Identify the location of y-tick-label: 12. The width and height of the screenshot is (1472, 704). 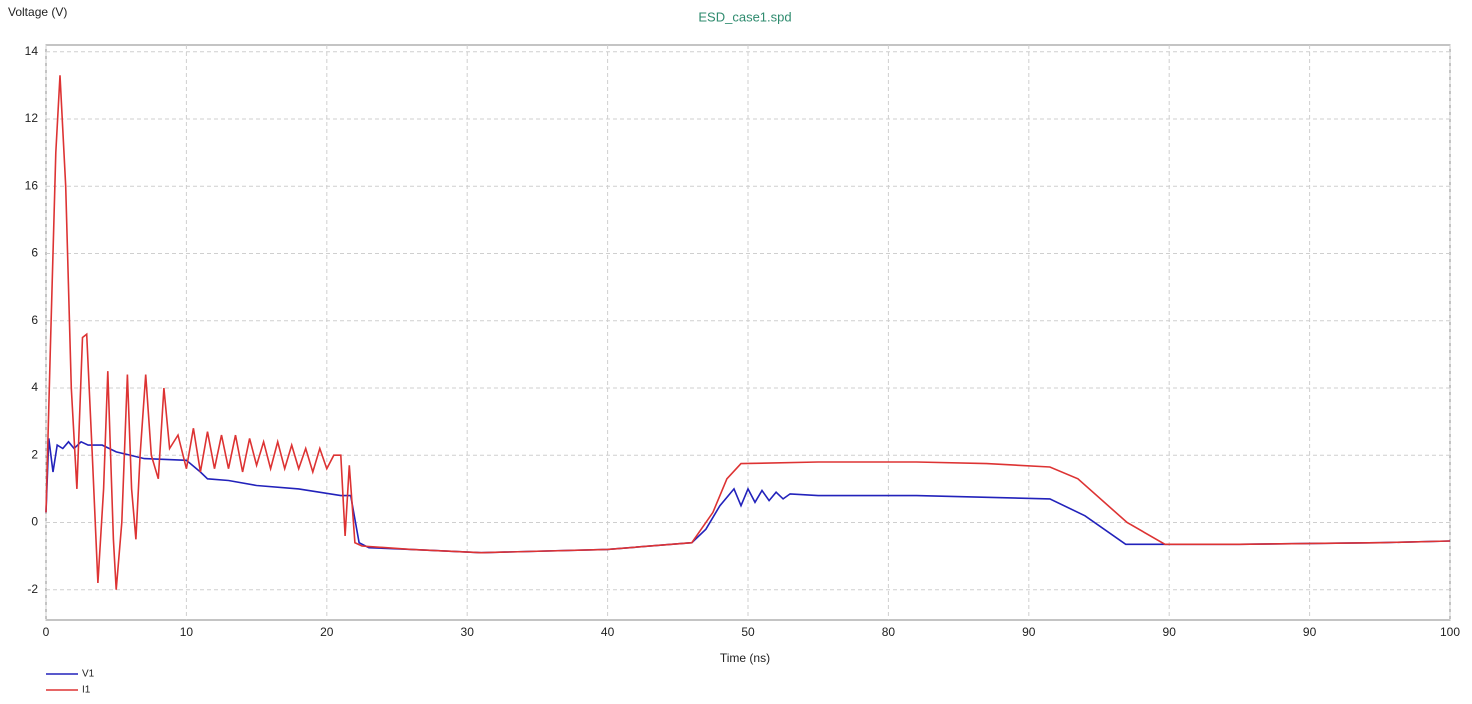
(32, 118).